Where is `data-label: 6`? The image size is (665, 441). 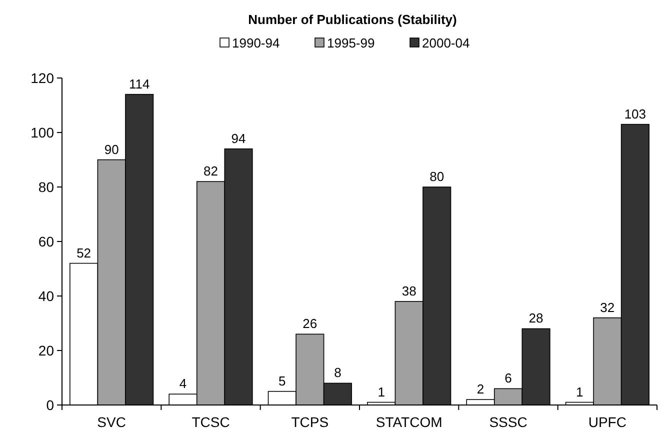
data-label: 6 is located at coordinates (508, 378).